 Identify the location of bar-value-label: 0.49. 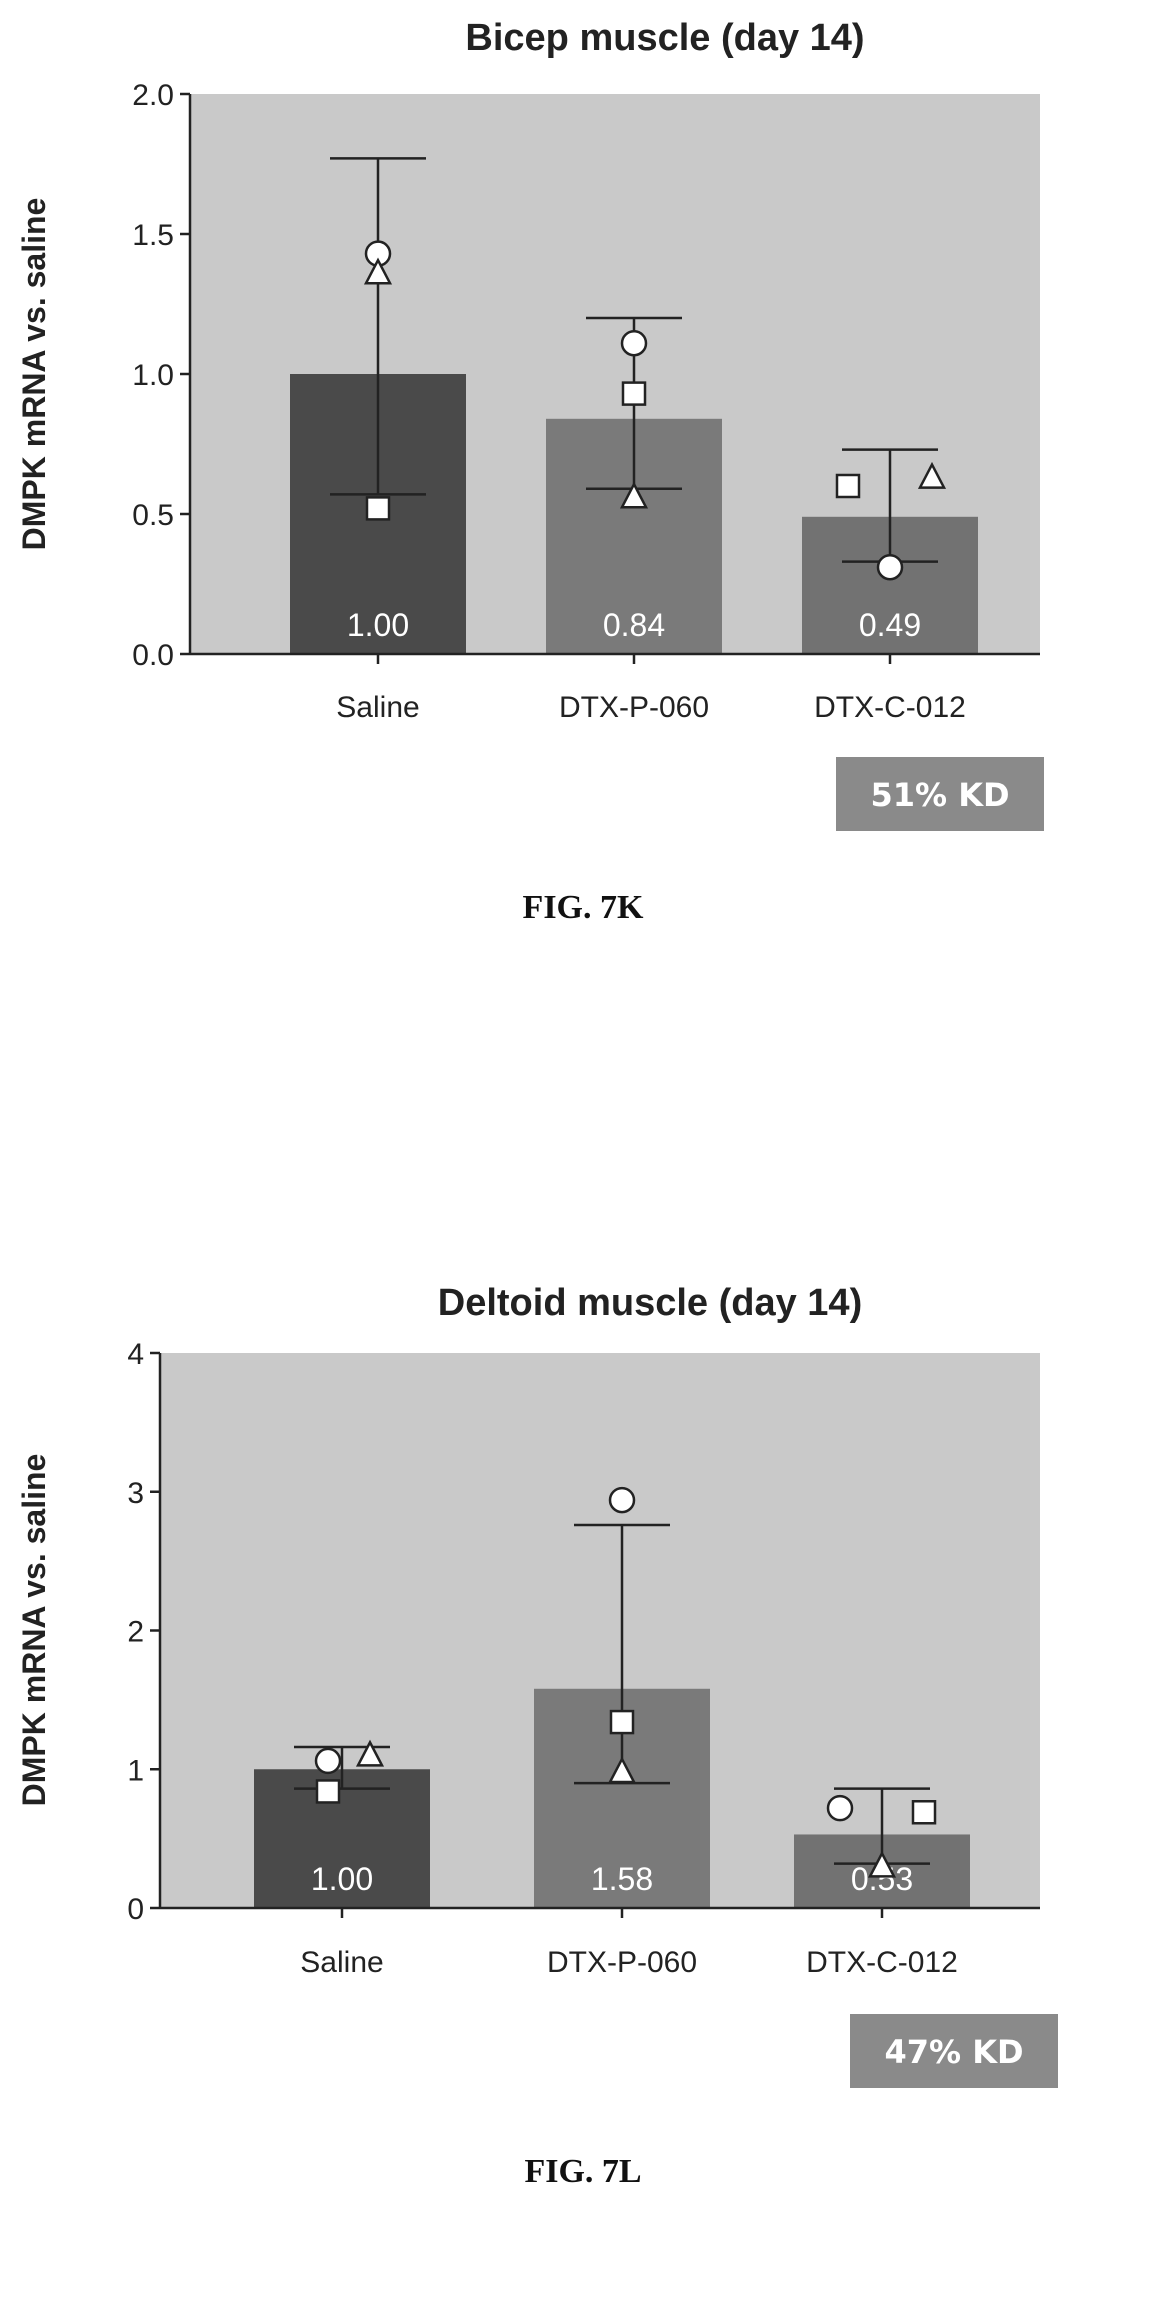
(890, 625).